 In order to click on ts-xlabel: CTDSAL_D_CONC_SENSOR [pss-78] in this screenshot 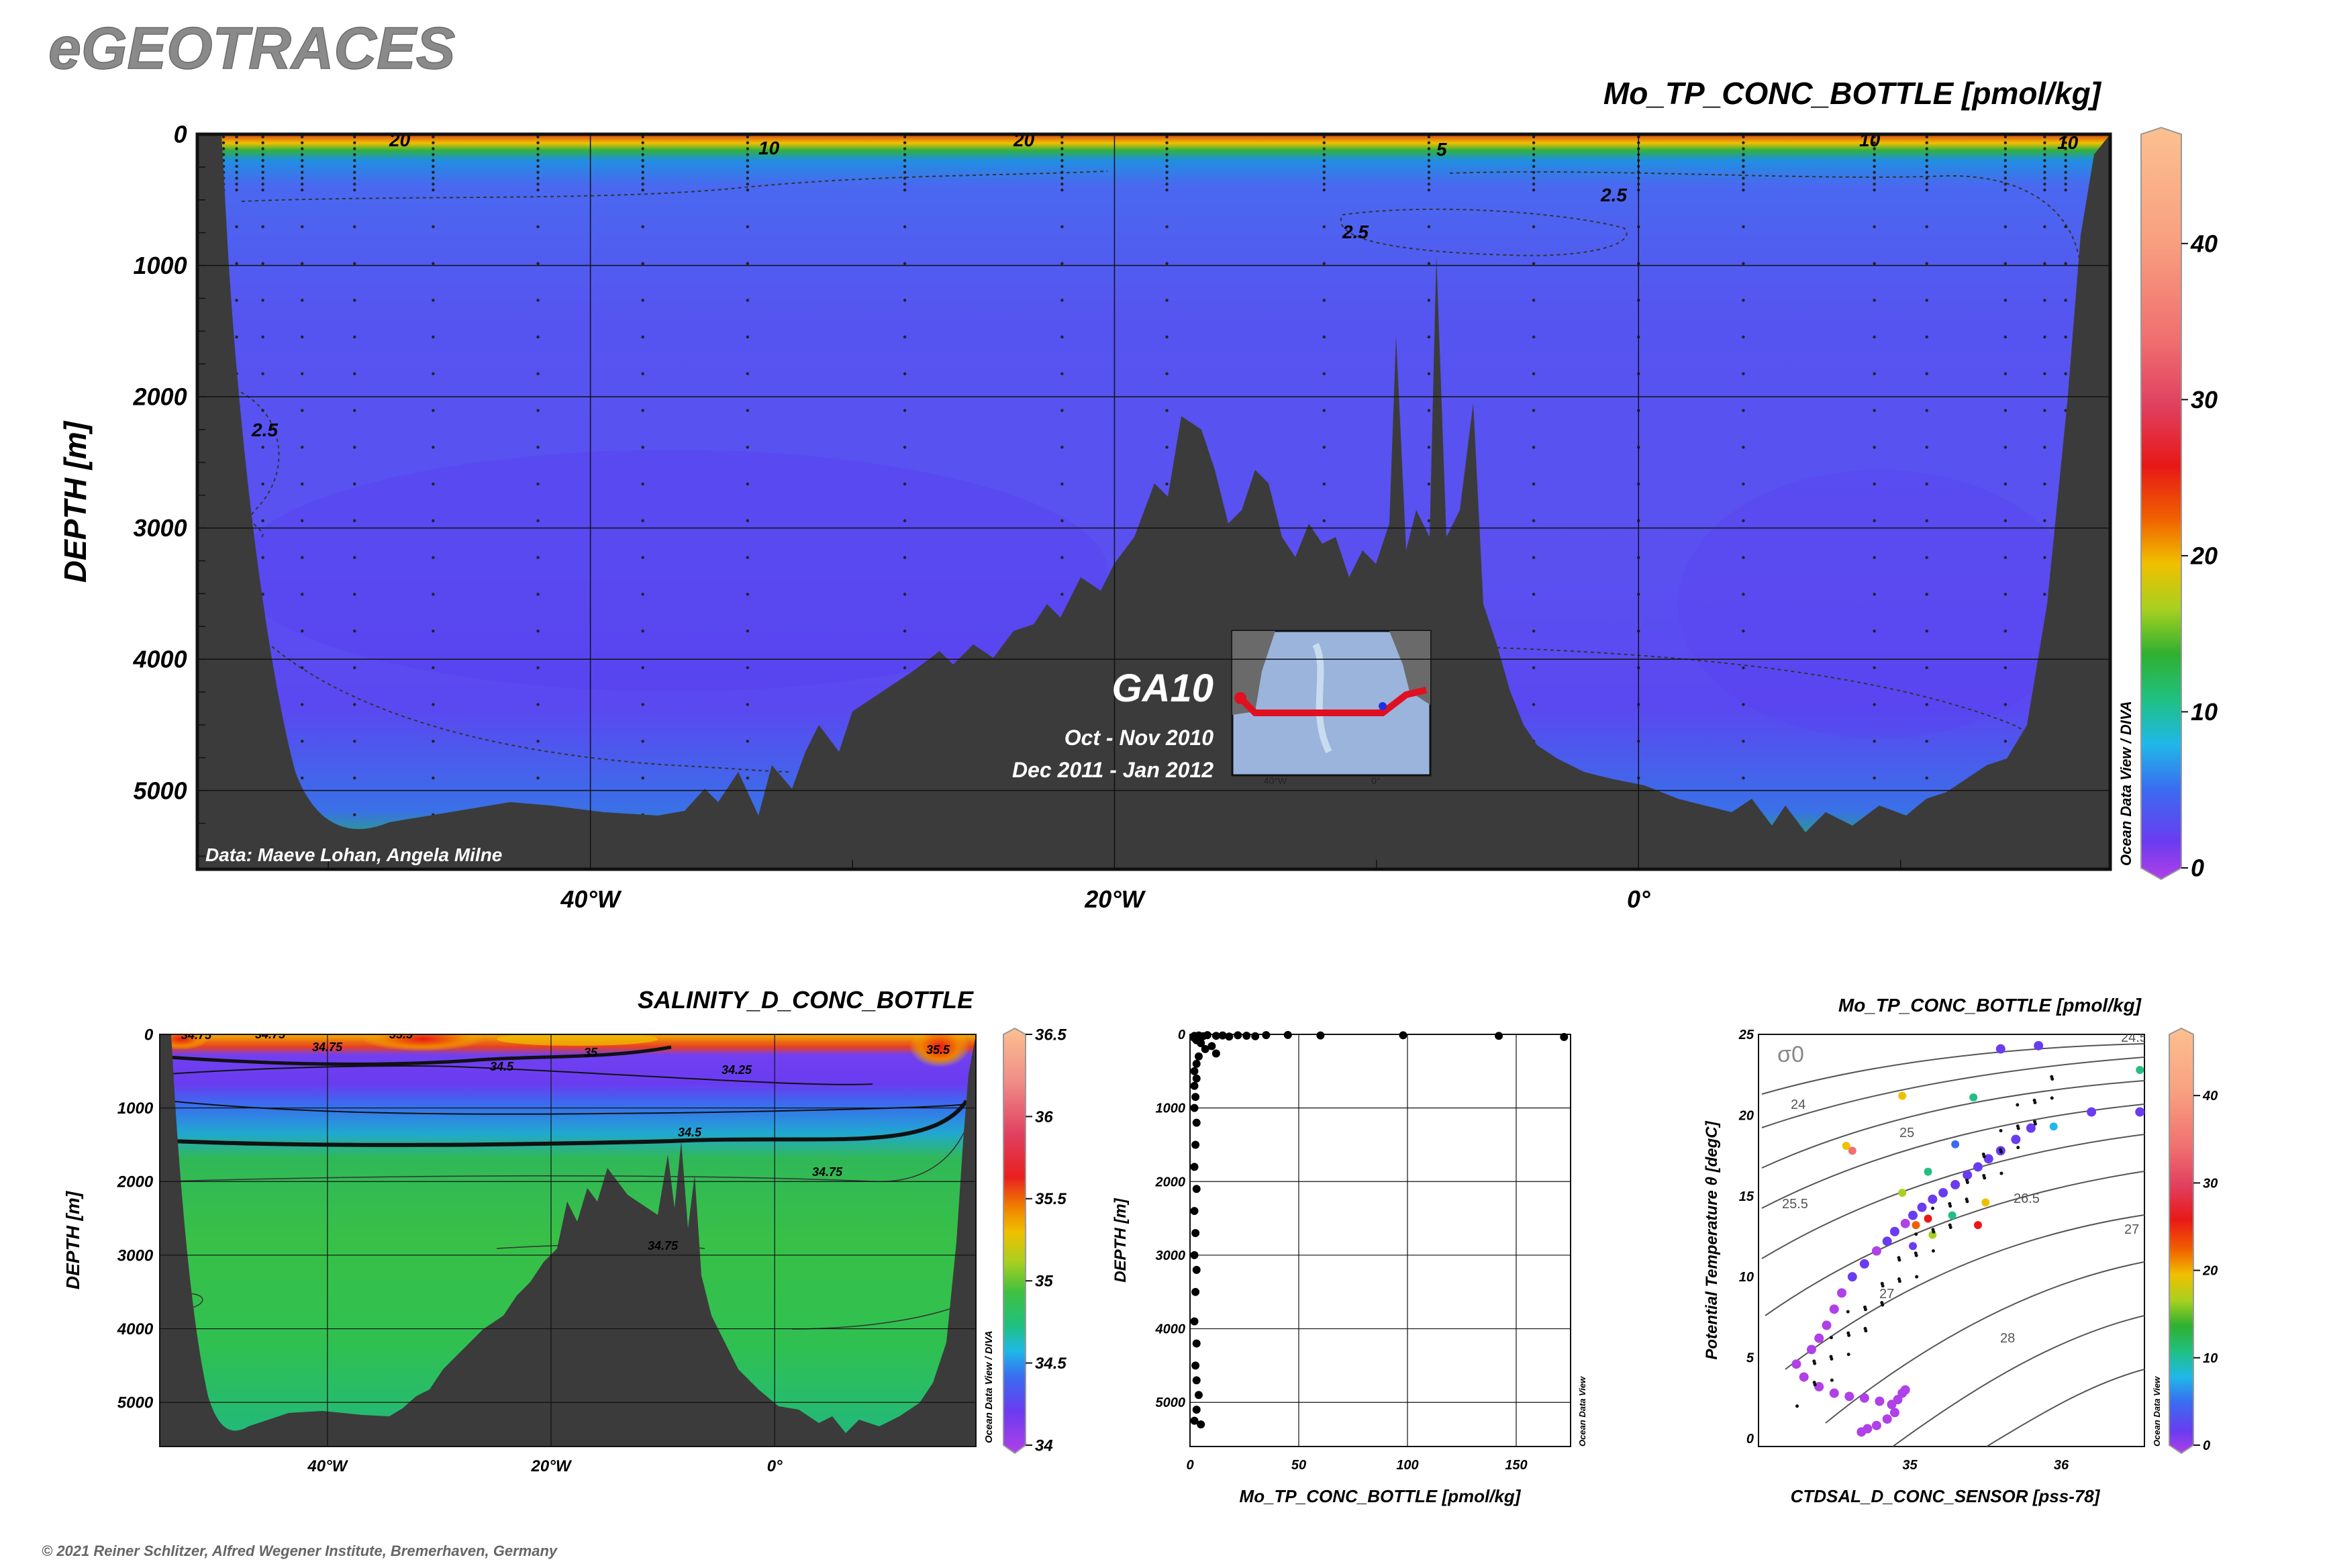, I will do `click(1946, 1496)`.